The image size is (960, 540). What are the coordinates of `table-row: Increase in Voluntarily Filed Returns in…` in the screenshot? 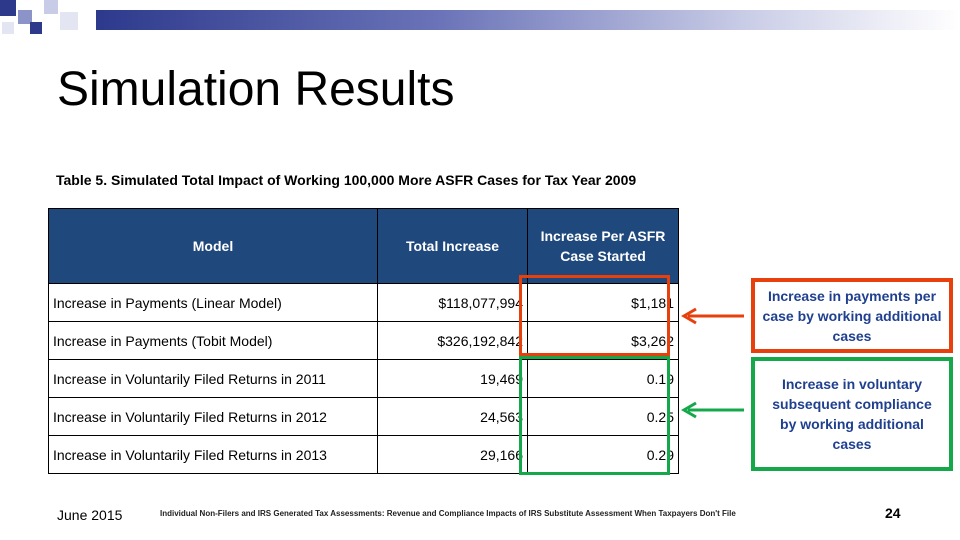 It's located at (363, 416).